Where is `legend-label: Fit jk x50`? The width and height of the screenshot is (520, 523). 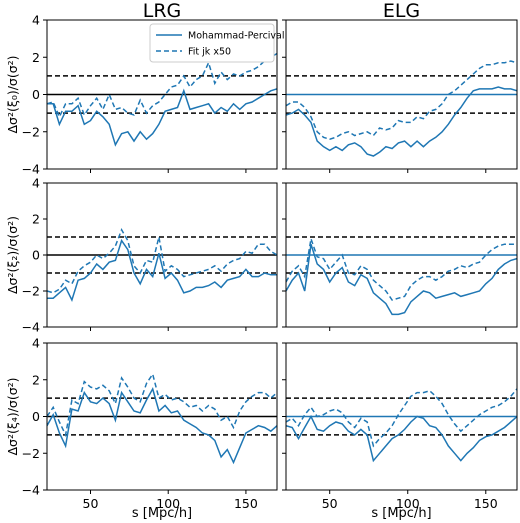
legend-label: Fit jk x50 is located at coordinates (209, 52).